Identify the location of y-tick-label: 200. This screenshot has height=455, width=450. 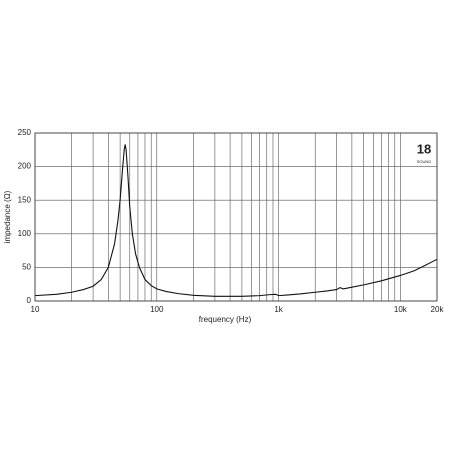
(25, 166).